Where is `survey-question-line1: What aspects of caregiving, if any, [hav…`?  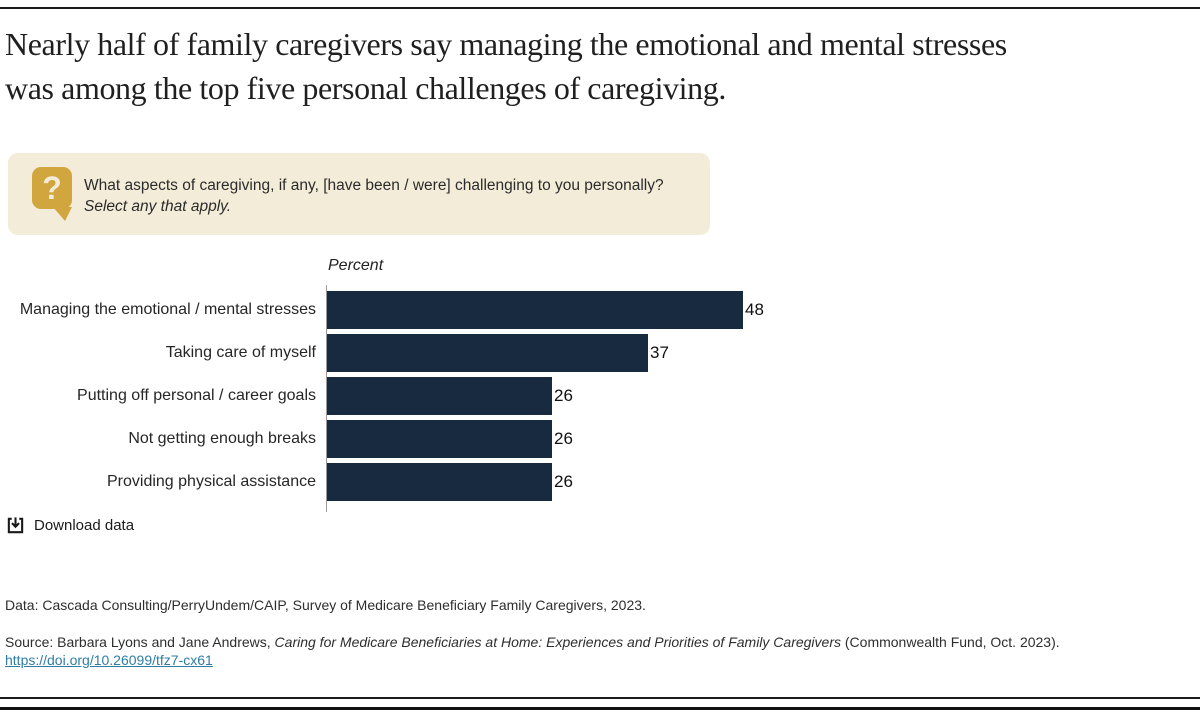
survey-question-line1: What aspects of caregiving, if any, [hav… is located at coordinates (374, 185).